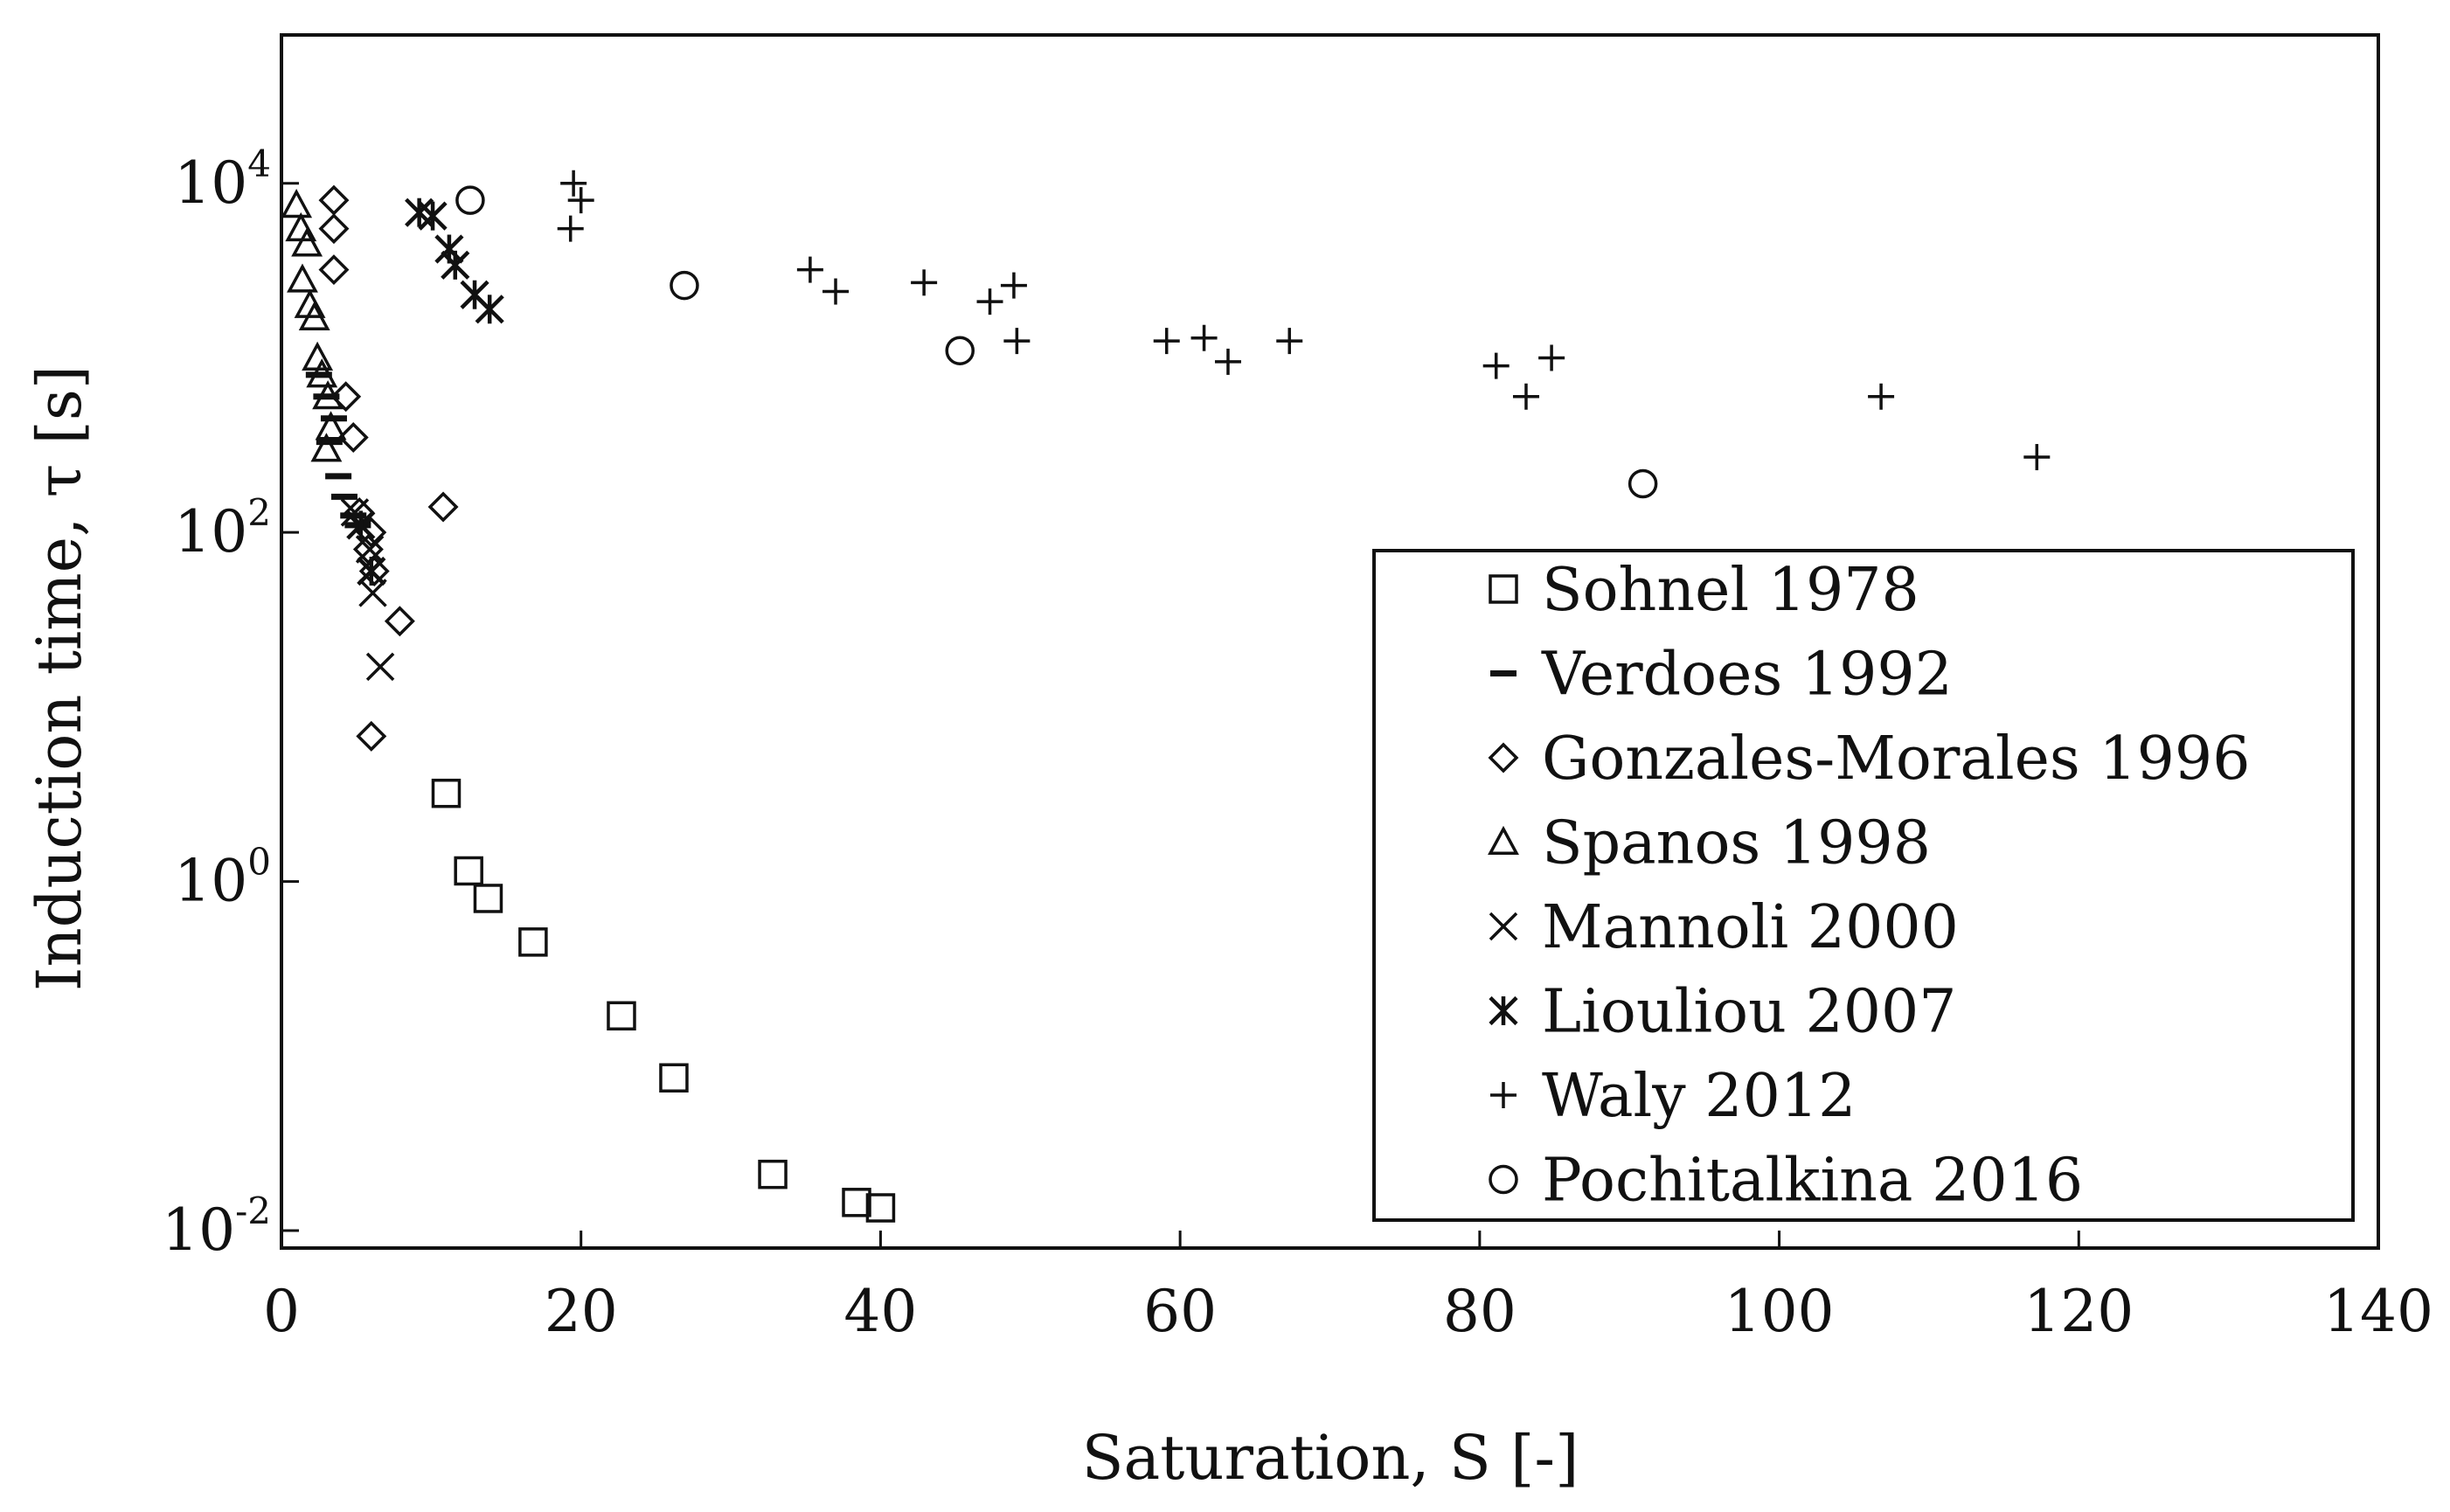 This screenshot has height=1512, width=2450. I want to click on x-axis-label: Saturation, S [-], so click(1330, 1458).